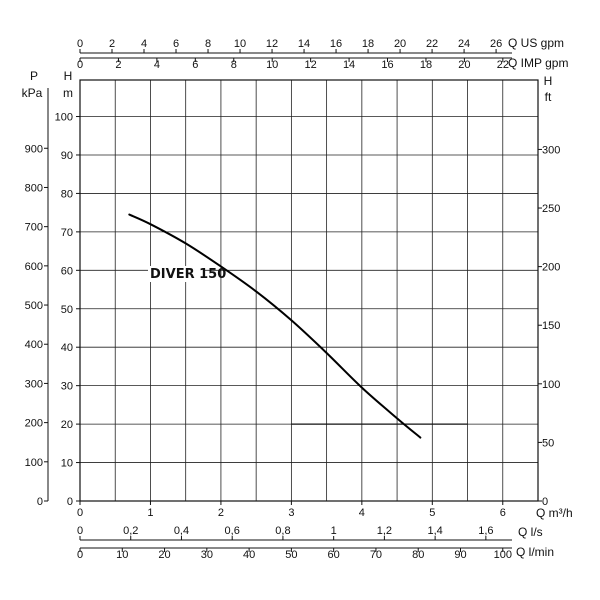 The height and width of the screenshot is (600, 600). I want to click on q-ls-unit: Q l/s, so click(530, 532).